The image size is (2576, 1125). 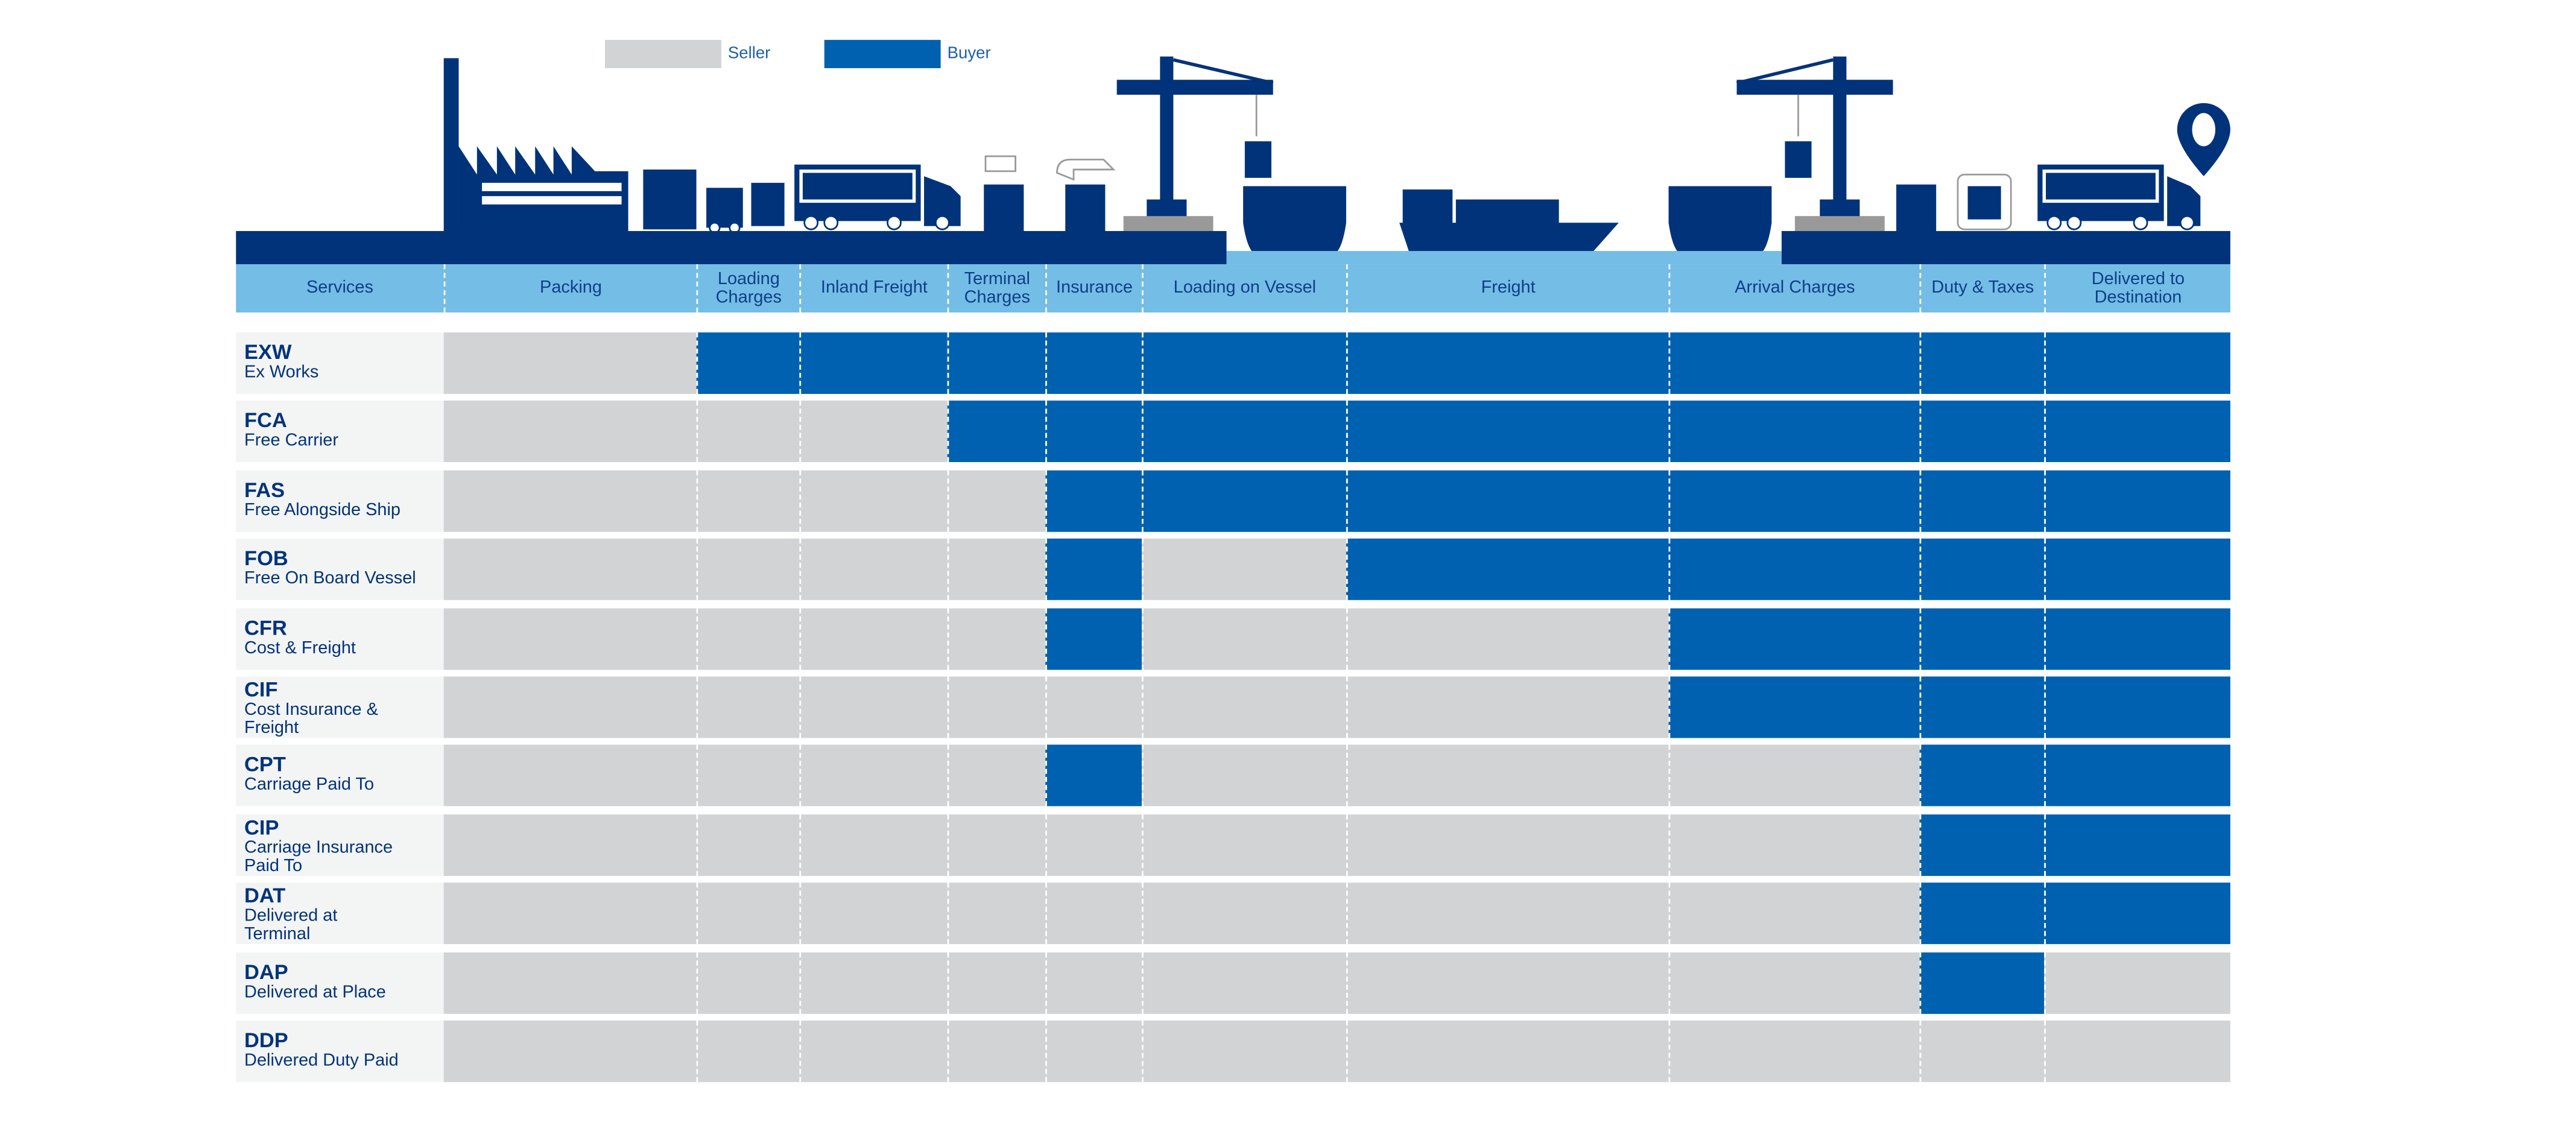 What do you see at coordinates (315, 991) in the screenshot?
I see `incoterm-description: Delivered at Place` at bounding box center [315, 991].